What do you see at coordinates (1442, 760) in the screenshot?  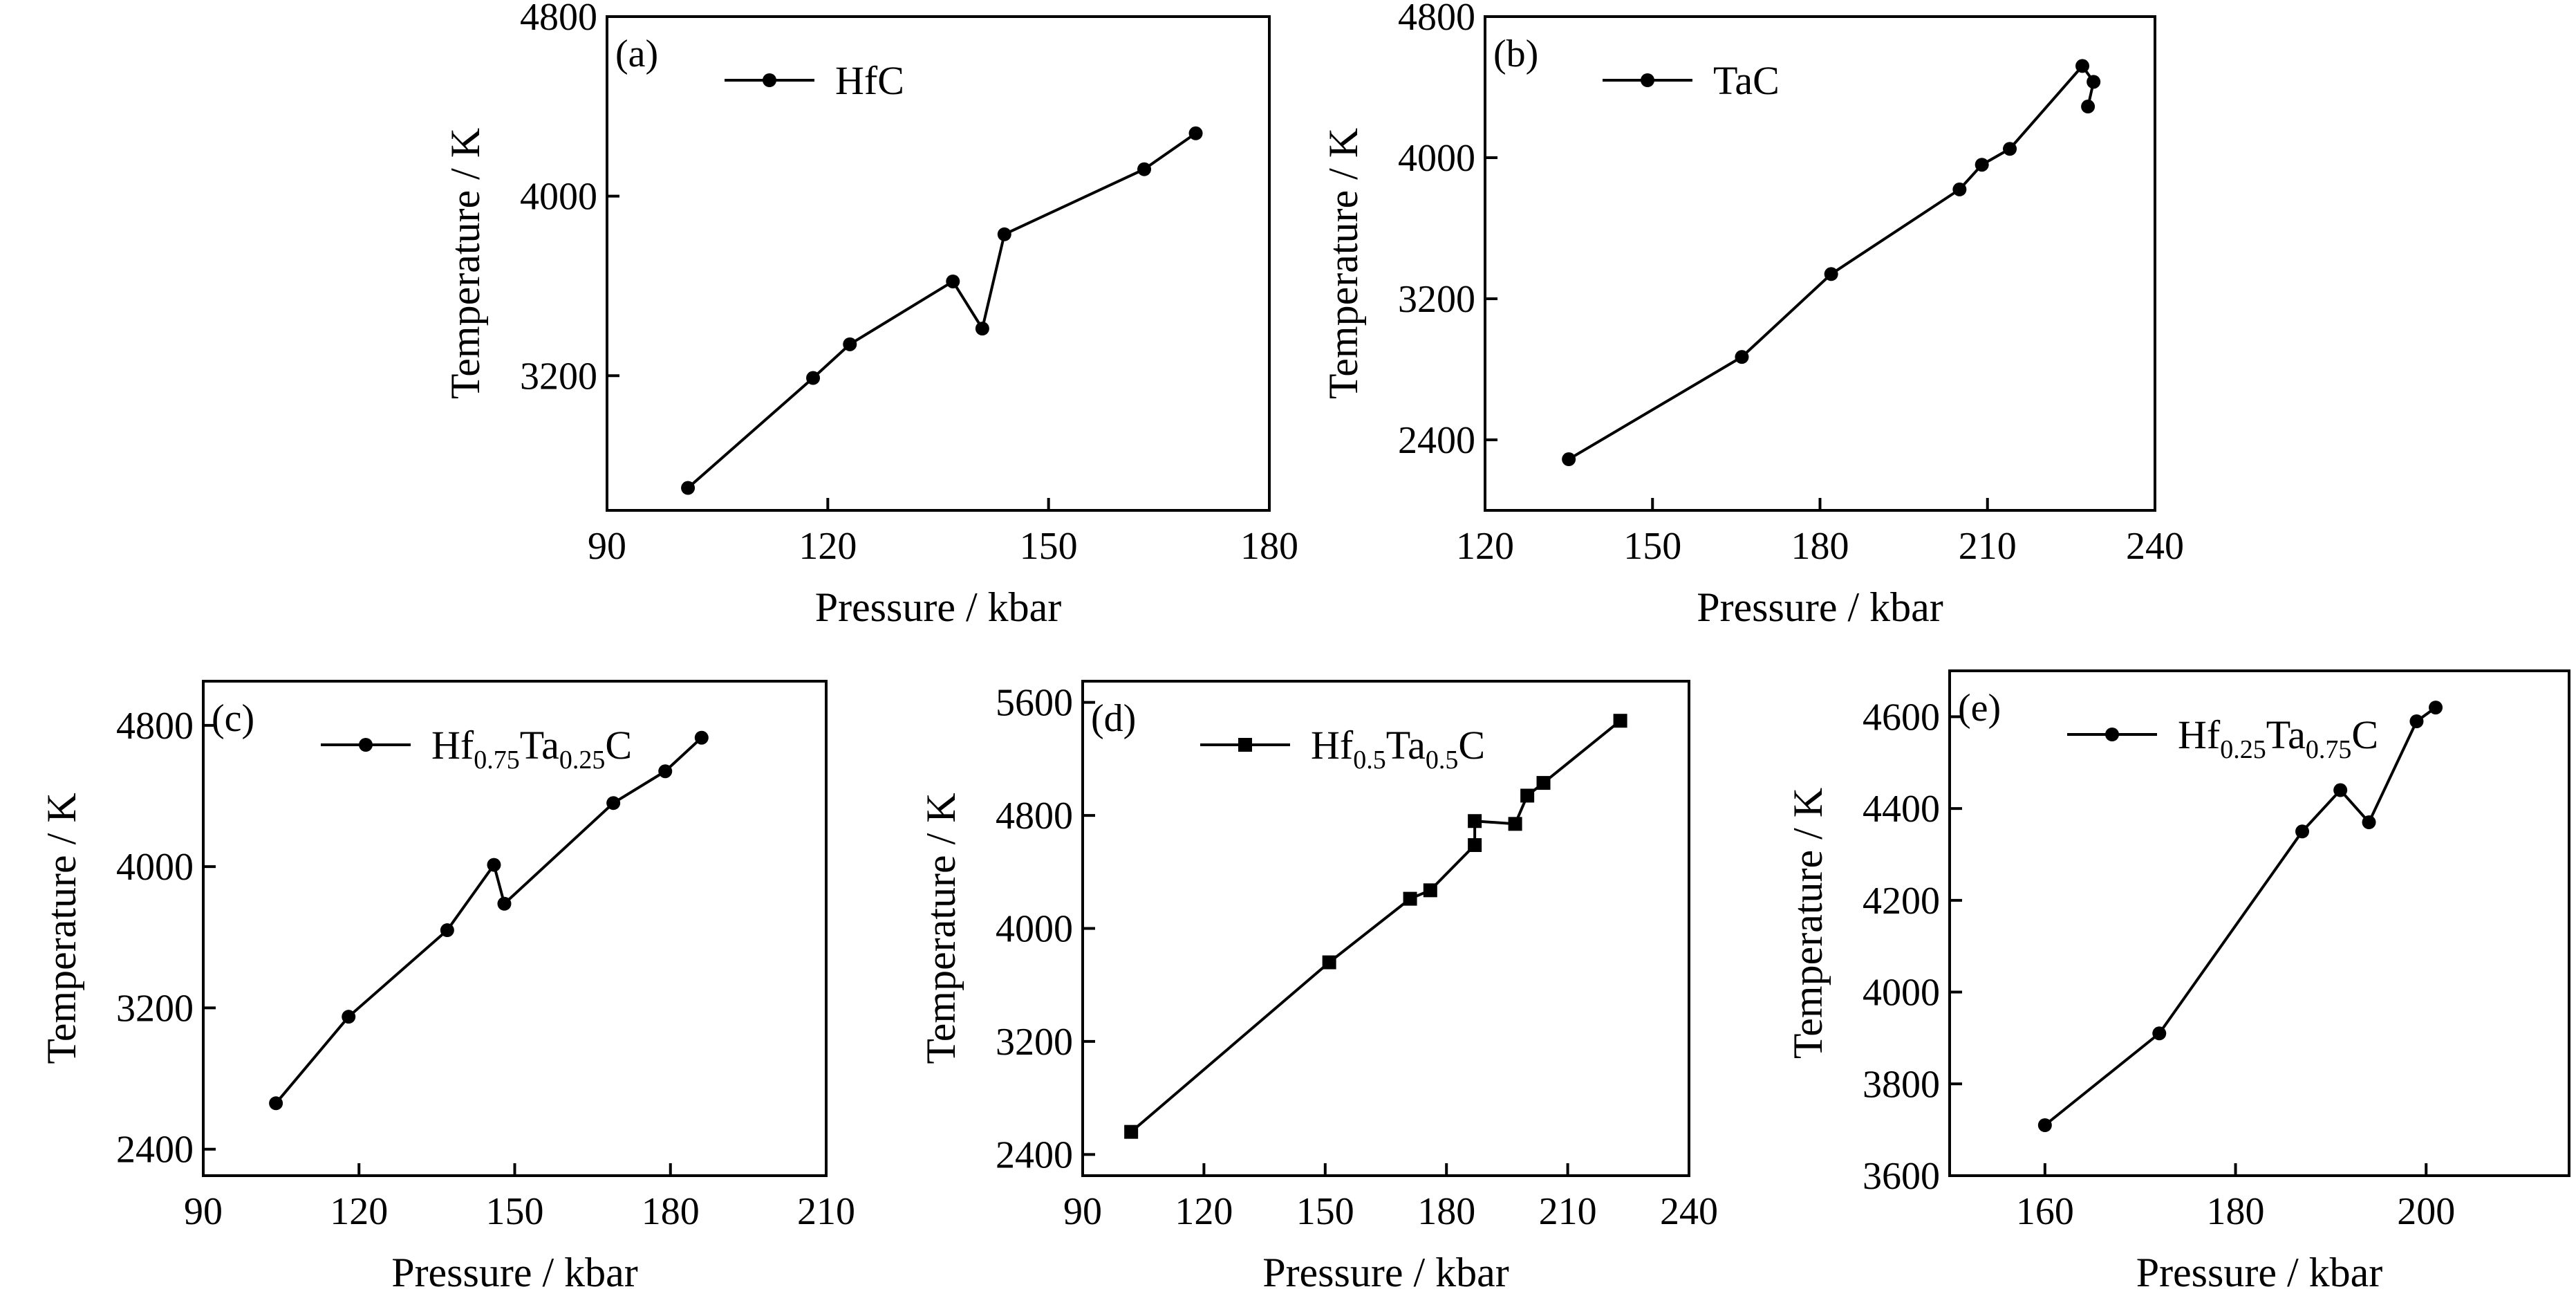 I see `legend-label-part: 0.5` at bounding box center [1442, 760].